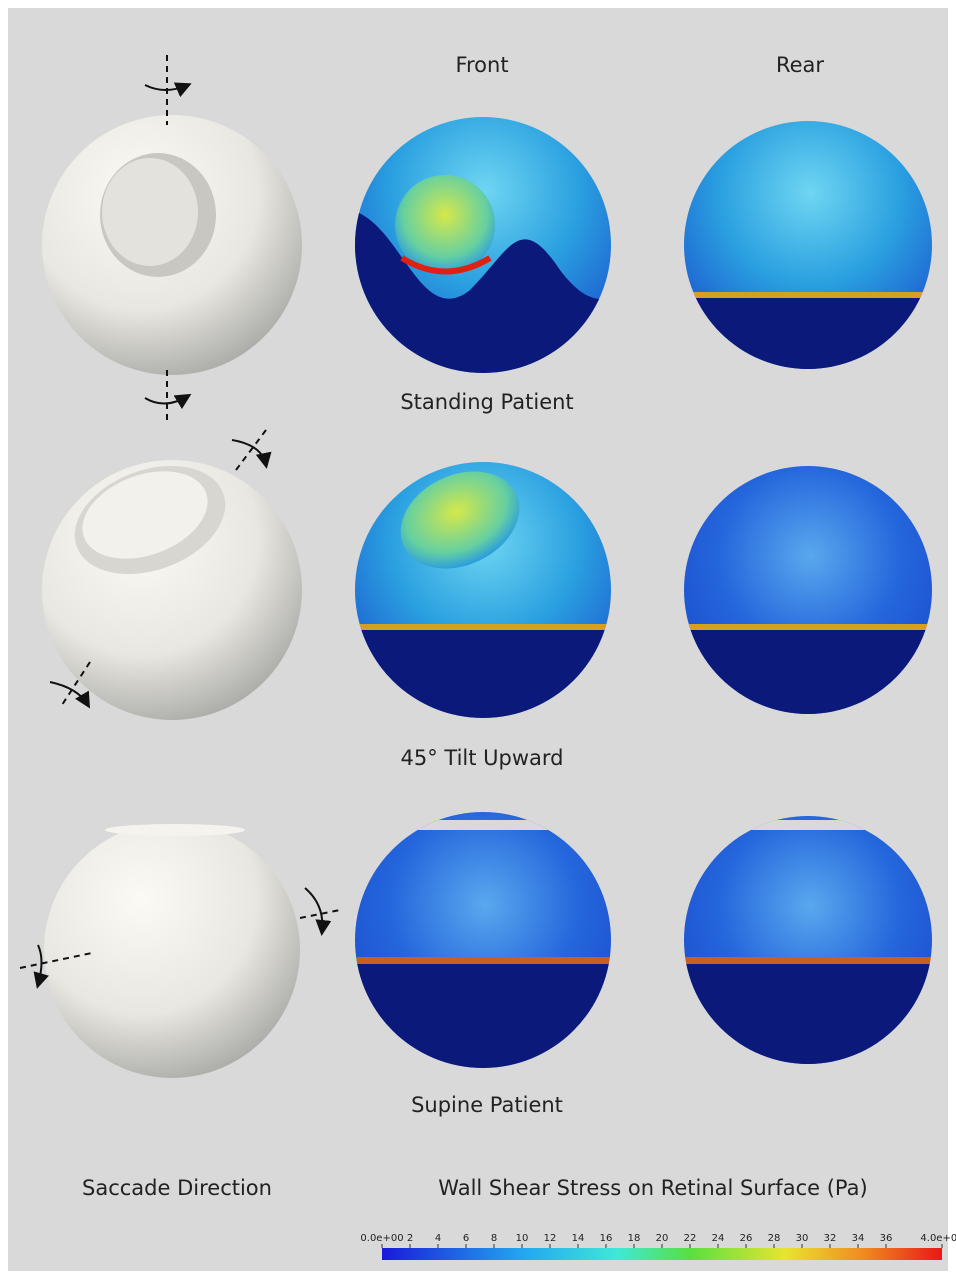 This screenshot has width=956, height=1279. Describe the element at coordinates (494, 1238) in the screenshot. I see `colorbar-tick-label: 8` at that location.